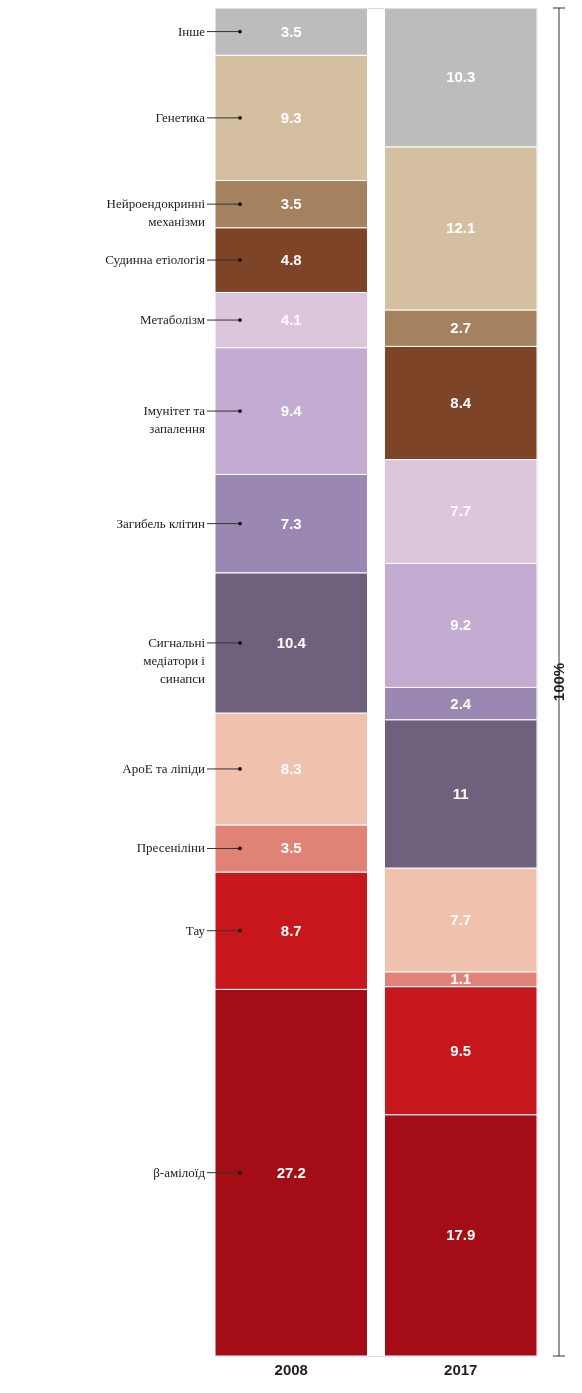 This screenshot has height=1393, width=582. What do you see at coordinates (291, 117) in the screenshot?
I see `data-label: 9.3` at bounding box center [291, 117].